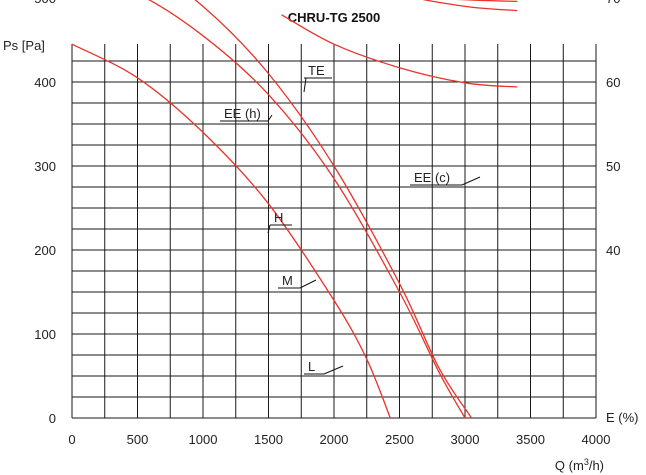  Describe the element at coordinates (278, 217) in the screenshot. I see `curve-label-h: H` at that location.